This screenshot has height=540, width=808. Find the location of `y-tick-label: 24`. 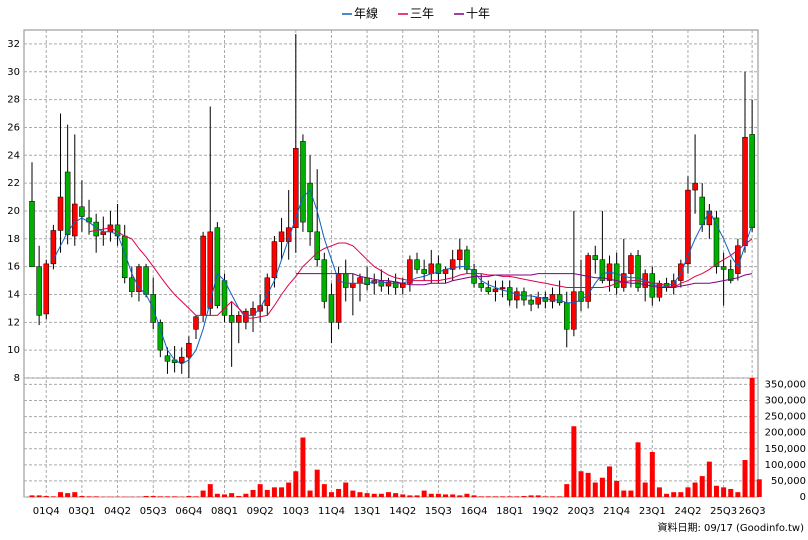

y-tick-label: 24 is located at coordinates (13, 155).